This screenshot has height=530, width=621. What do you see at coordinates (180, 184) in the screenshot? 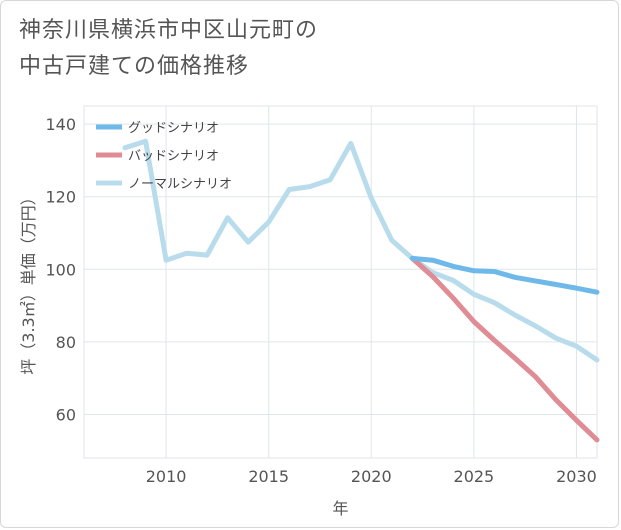
I see `legend-label: ノーマルシナリオ` at bounding box center [180, 184].